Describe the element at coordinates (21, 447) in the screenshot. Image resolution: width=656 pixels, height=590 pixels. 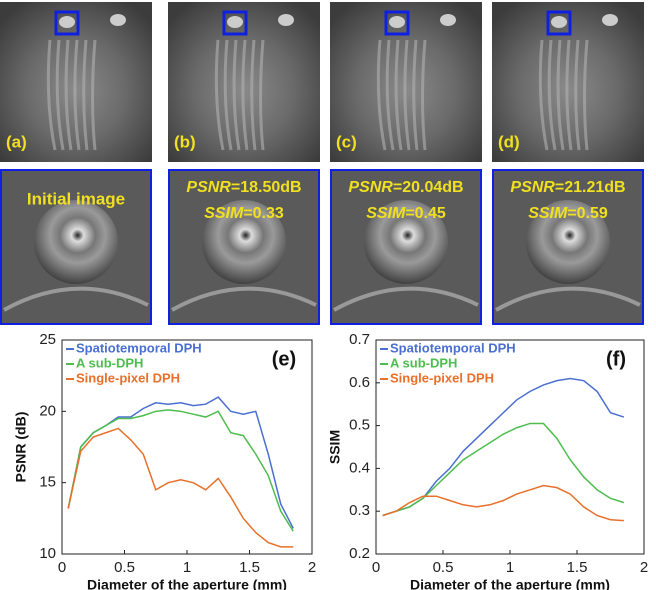
I see `y-axis-label: PSNR (dB)` at that location.